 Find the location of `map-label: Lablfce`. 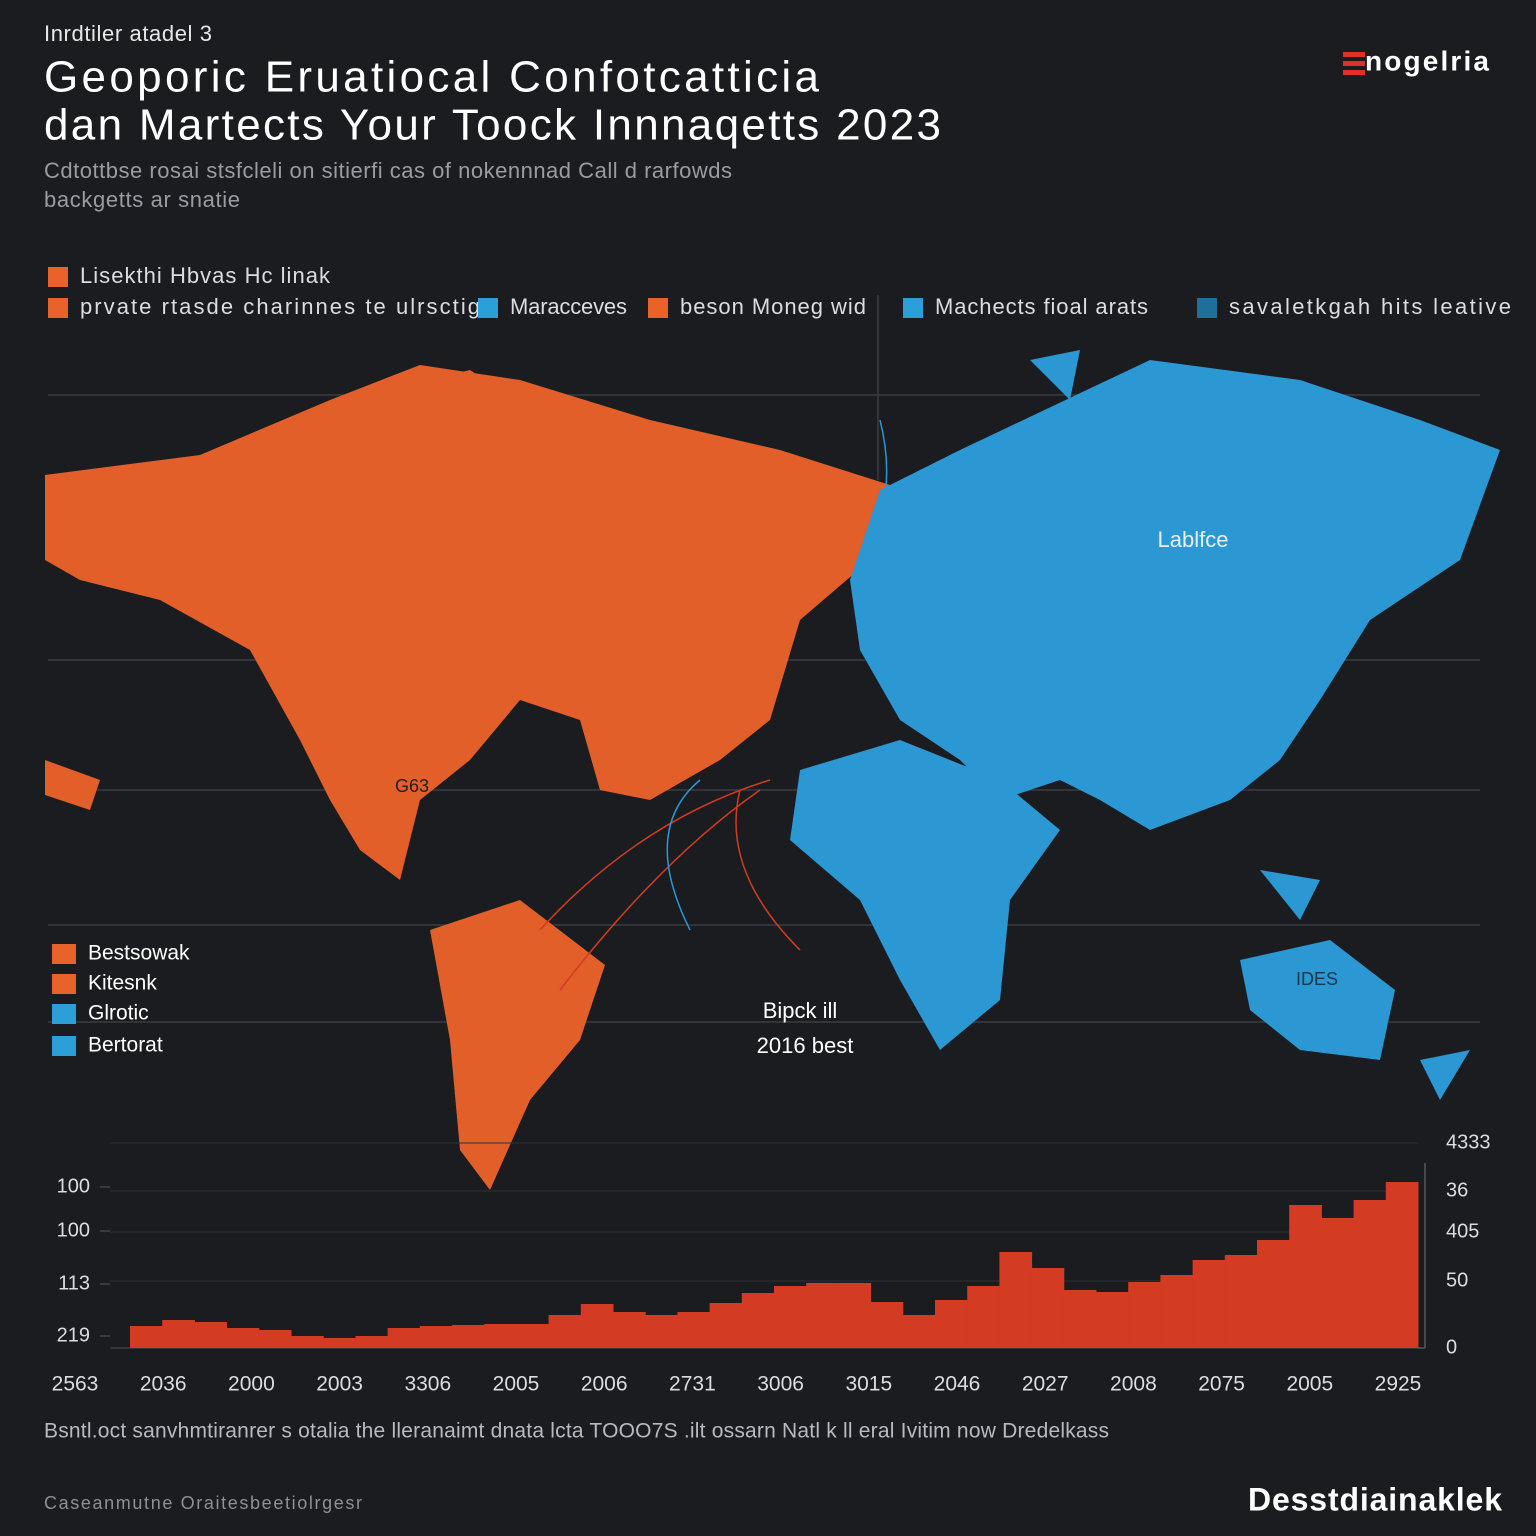

map-label: Lablfce is located at coordinates (1193, 539).